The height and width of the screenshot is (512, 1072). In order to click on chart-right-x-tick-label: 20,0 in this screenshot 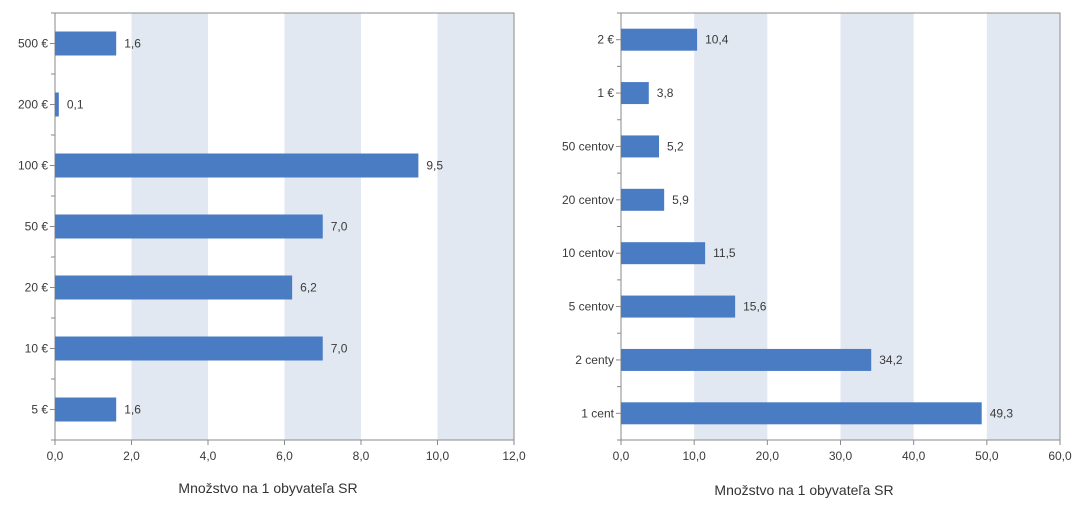, I will do `click(768, 456)`.